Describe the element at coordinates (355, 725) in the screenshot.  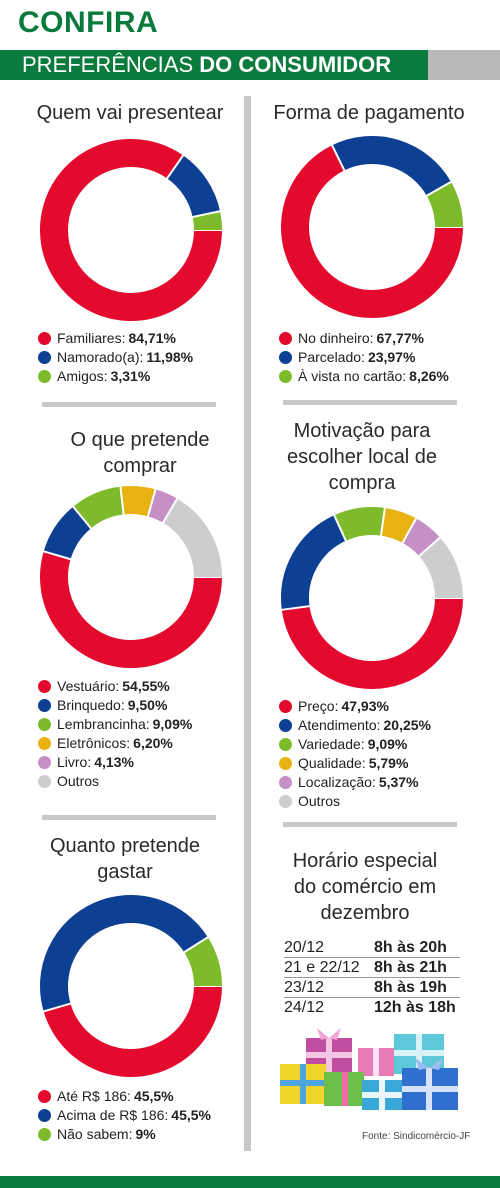
I see `legend-item-atendimento: Atendimento: 20,25%` at that location.